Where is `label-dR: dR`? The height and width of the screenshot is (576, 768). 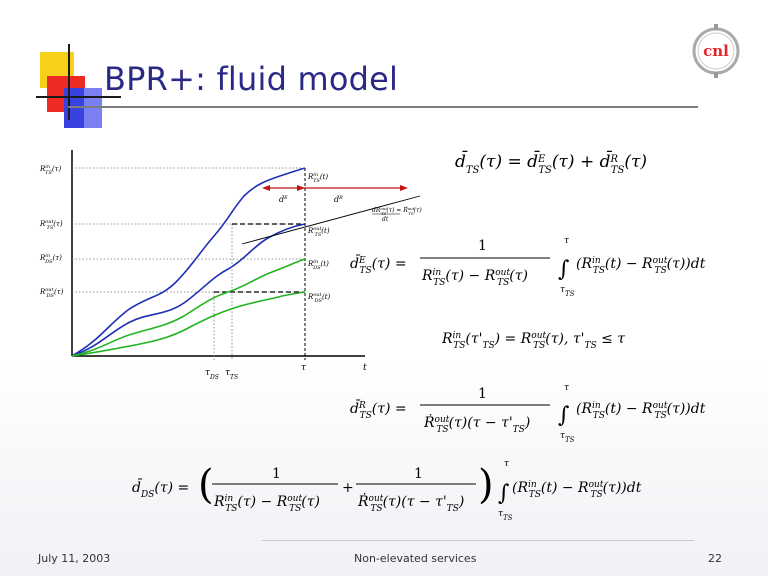 label-dR: dR is located at coordinates (338, 199).